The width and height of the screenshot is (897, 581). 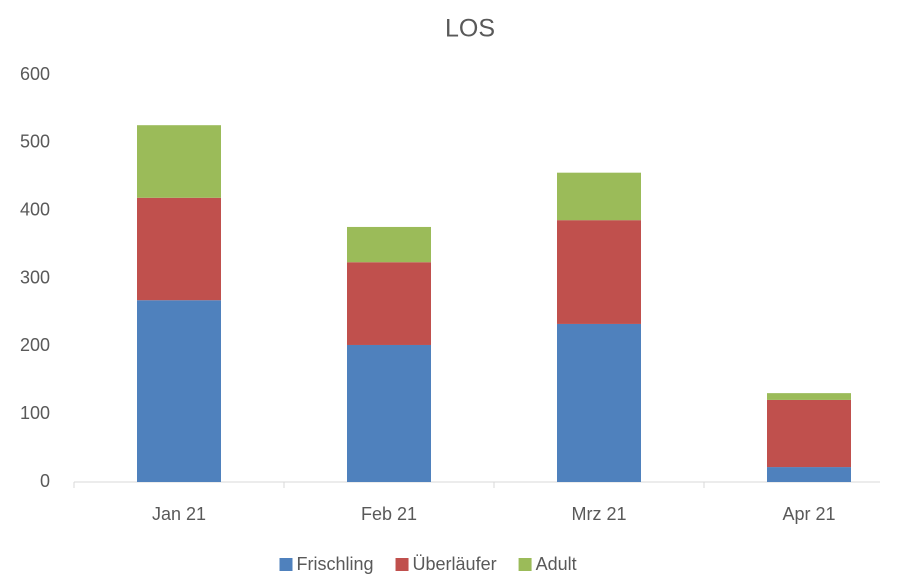 I want to click on y-tick-label: 400, so click(x=35, y=209).